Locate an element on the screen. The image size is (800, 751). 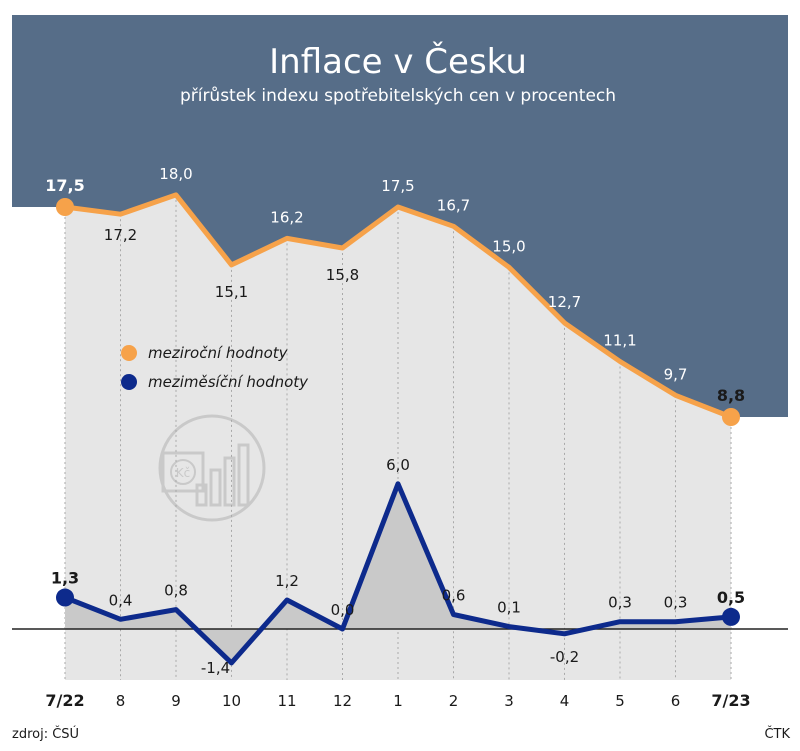
mom-data-label: 0,5 is located at coordinates (731, 597).